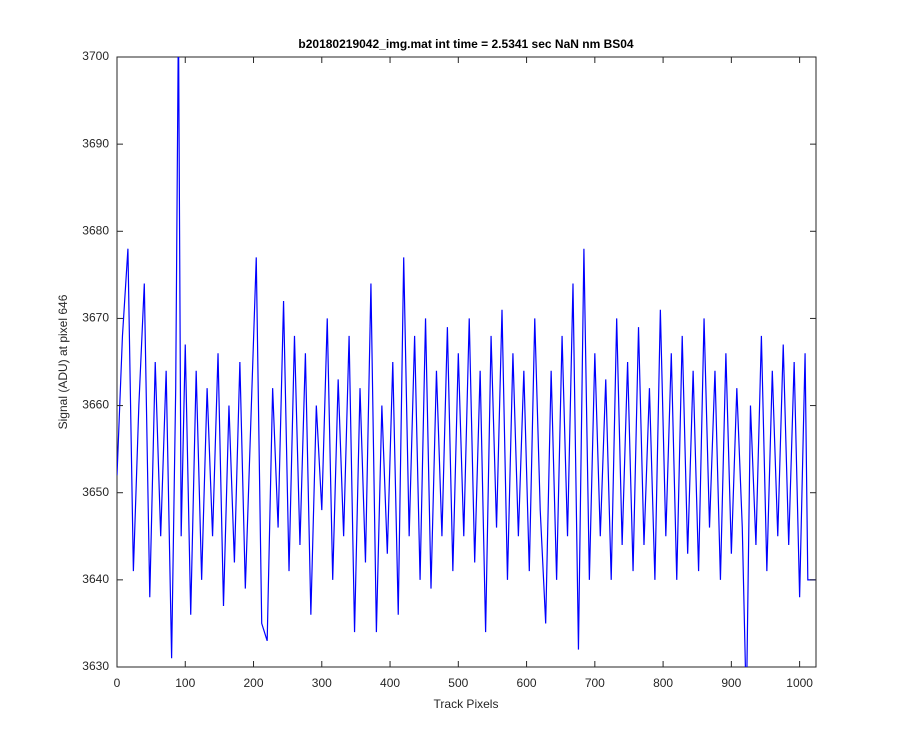 Image resolution: width=900 pixels, height=750 pixels. What do you see at coordinates (95, 143) in the screenshot?
I see `y-tick-label: 3690` at bounding box center [95, 143].